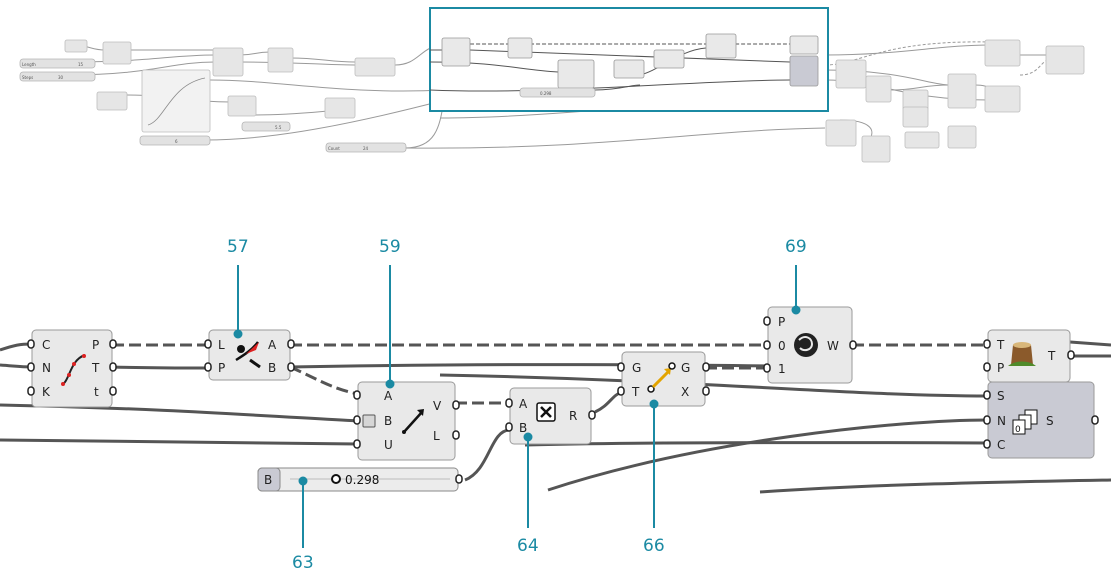 This screenshot has width=1111, height=570. What do you see at coordinates (782, 346) in the screenshot?
I see `port-0: 0` at bounding box center [782, 346].